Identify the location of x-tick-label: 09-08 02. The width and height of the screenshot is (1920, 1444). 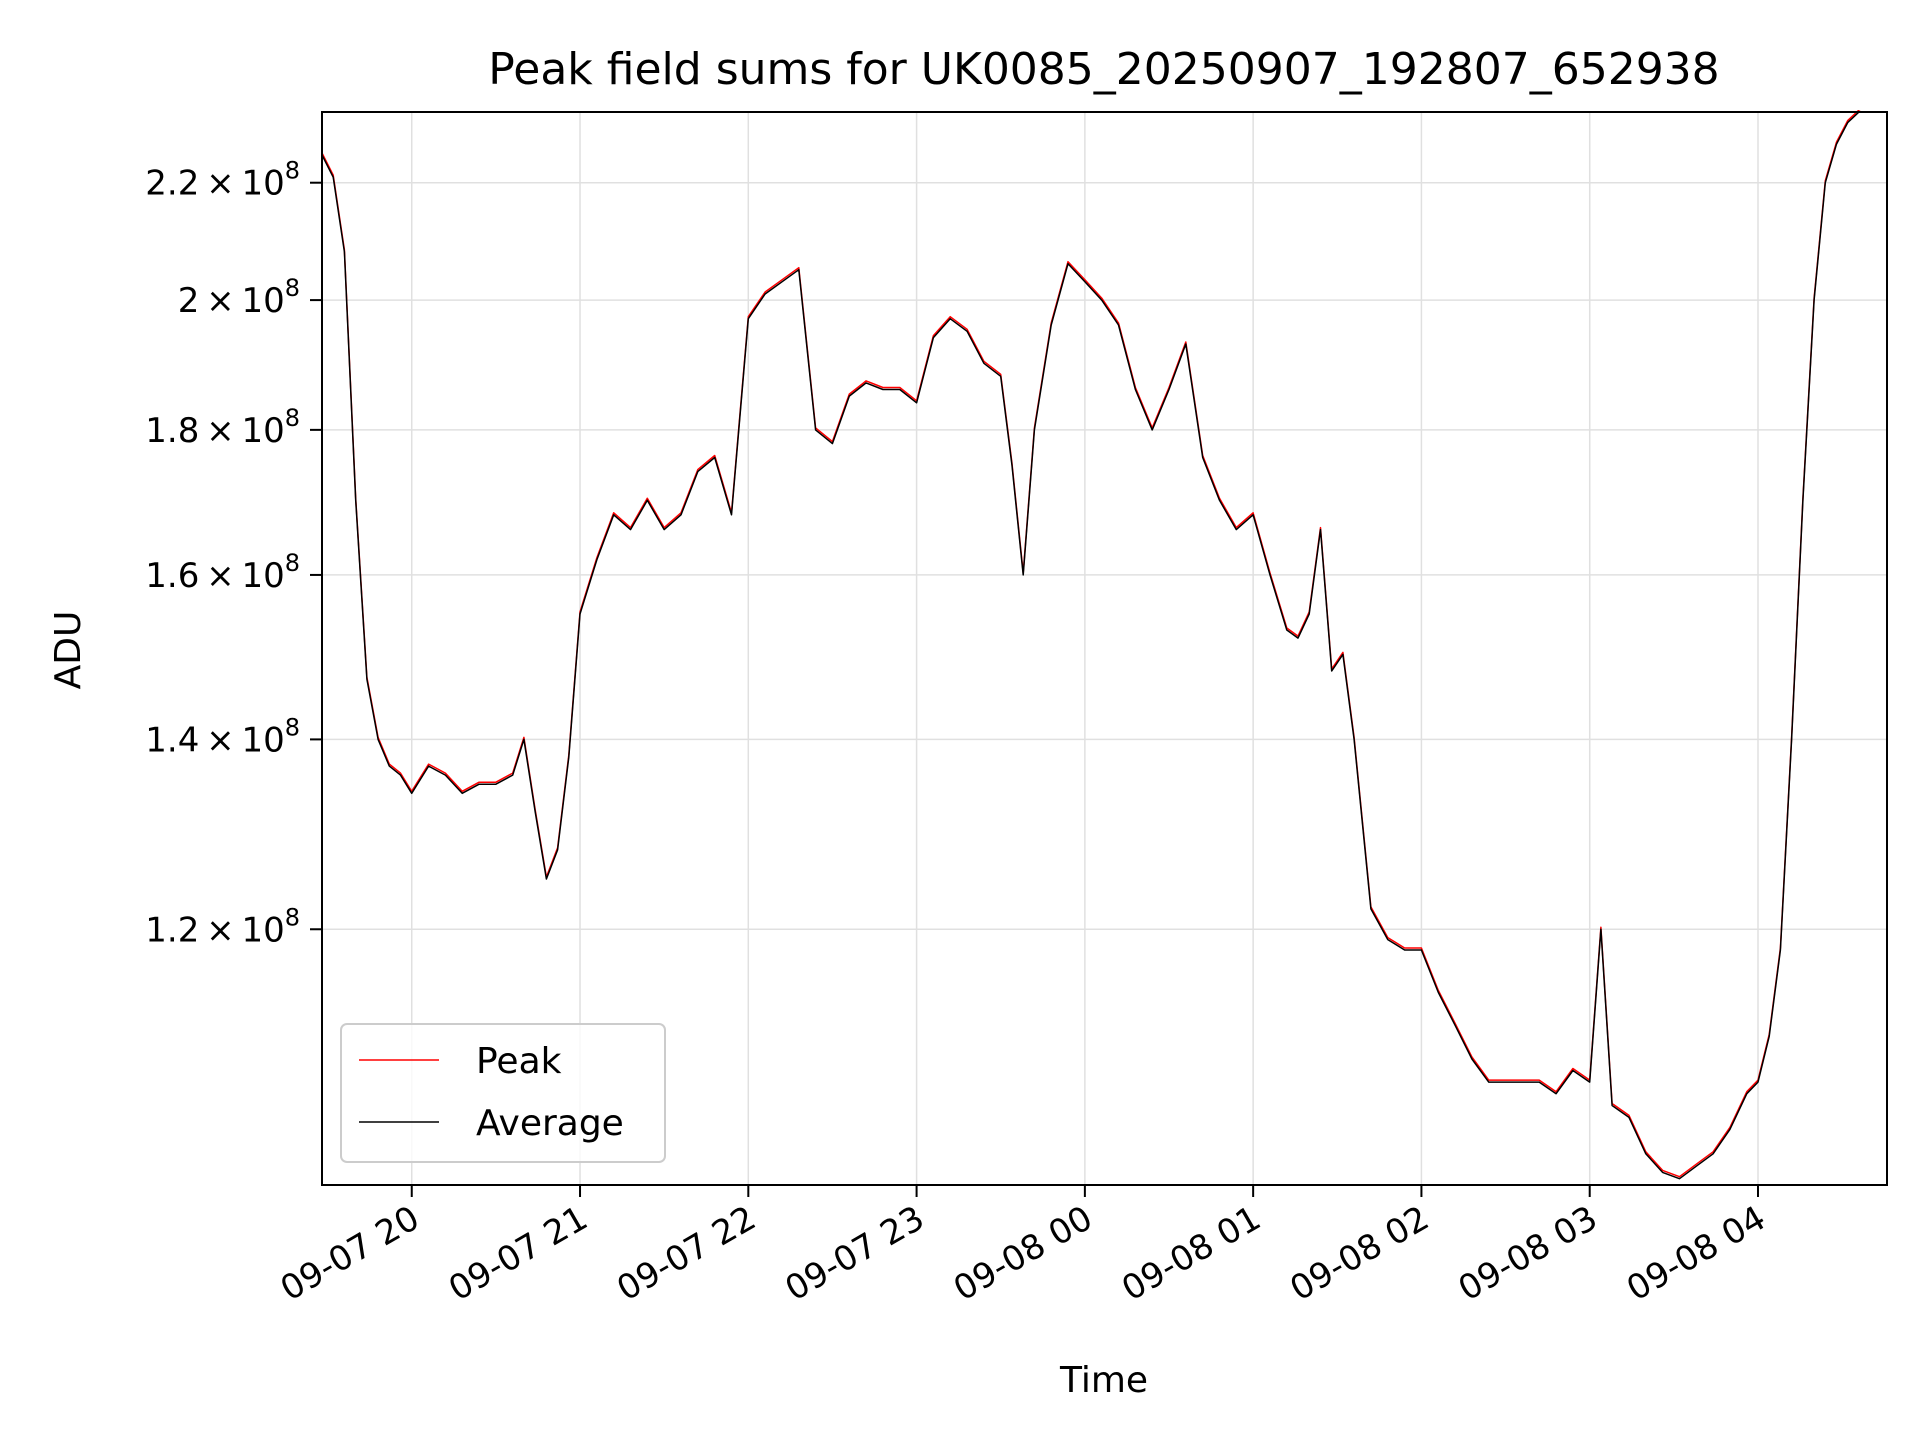
(1360, 1253).